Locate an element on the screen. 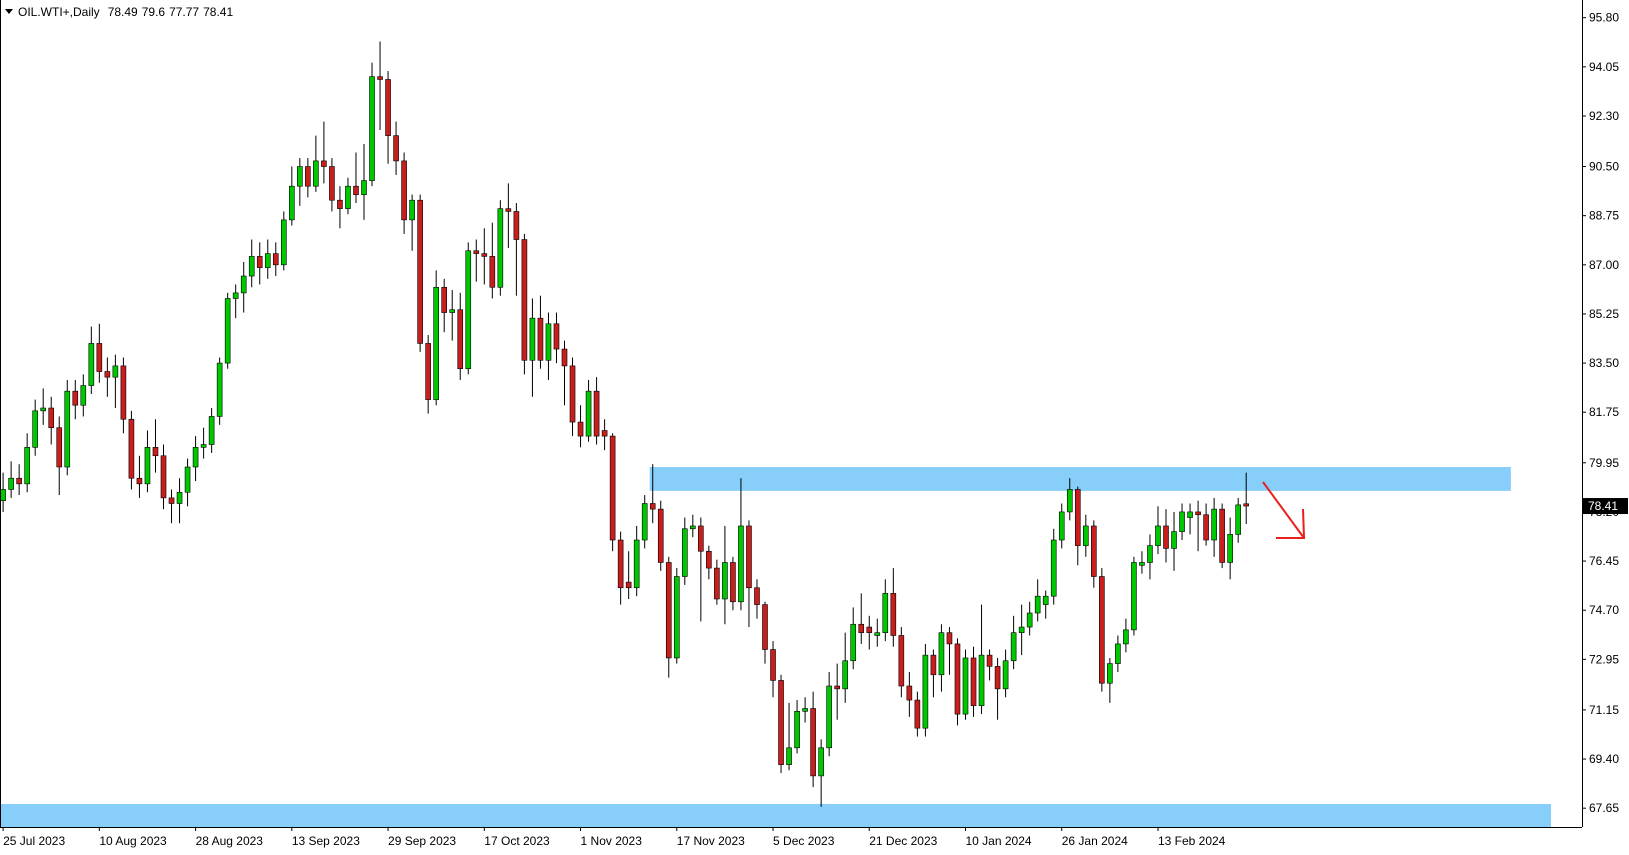 This screenshot has height=855, width=1629. y-tick-label: 83.50 is located at coordinates (1604, 363).